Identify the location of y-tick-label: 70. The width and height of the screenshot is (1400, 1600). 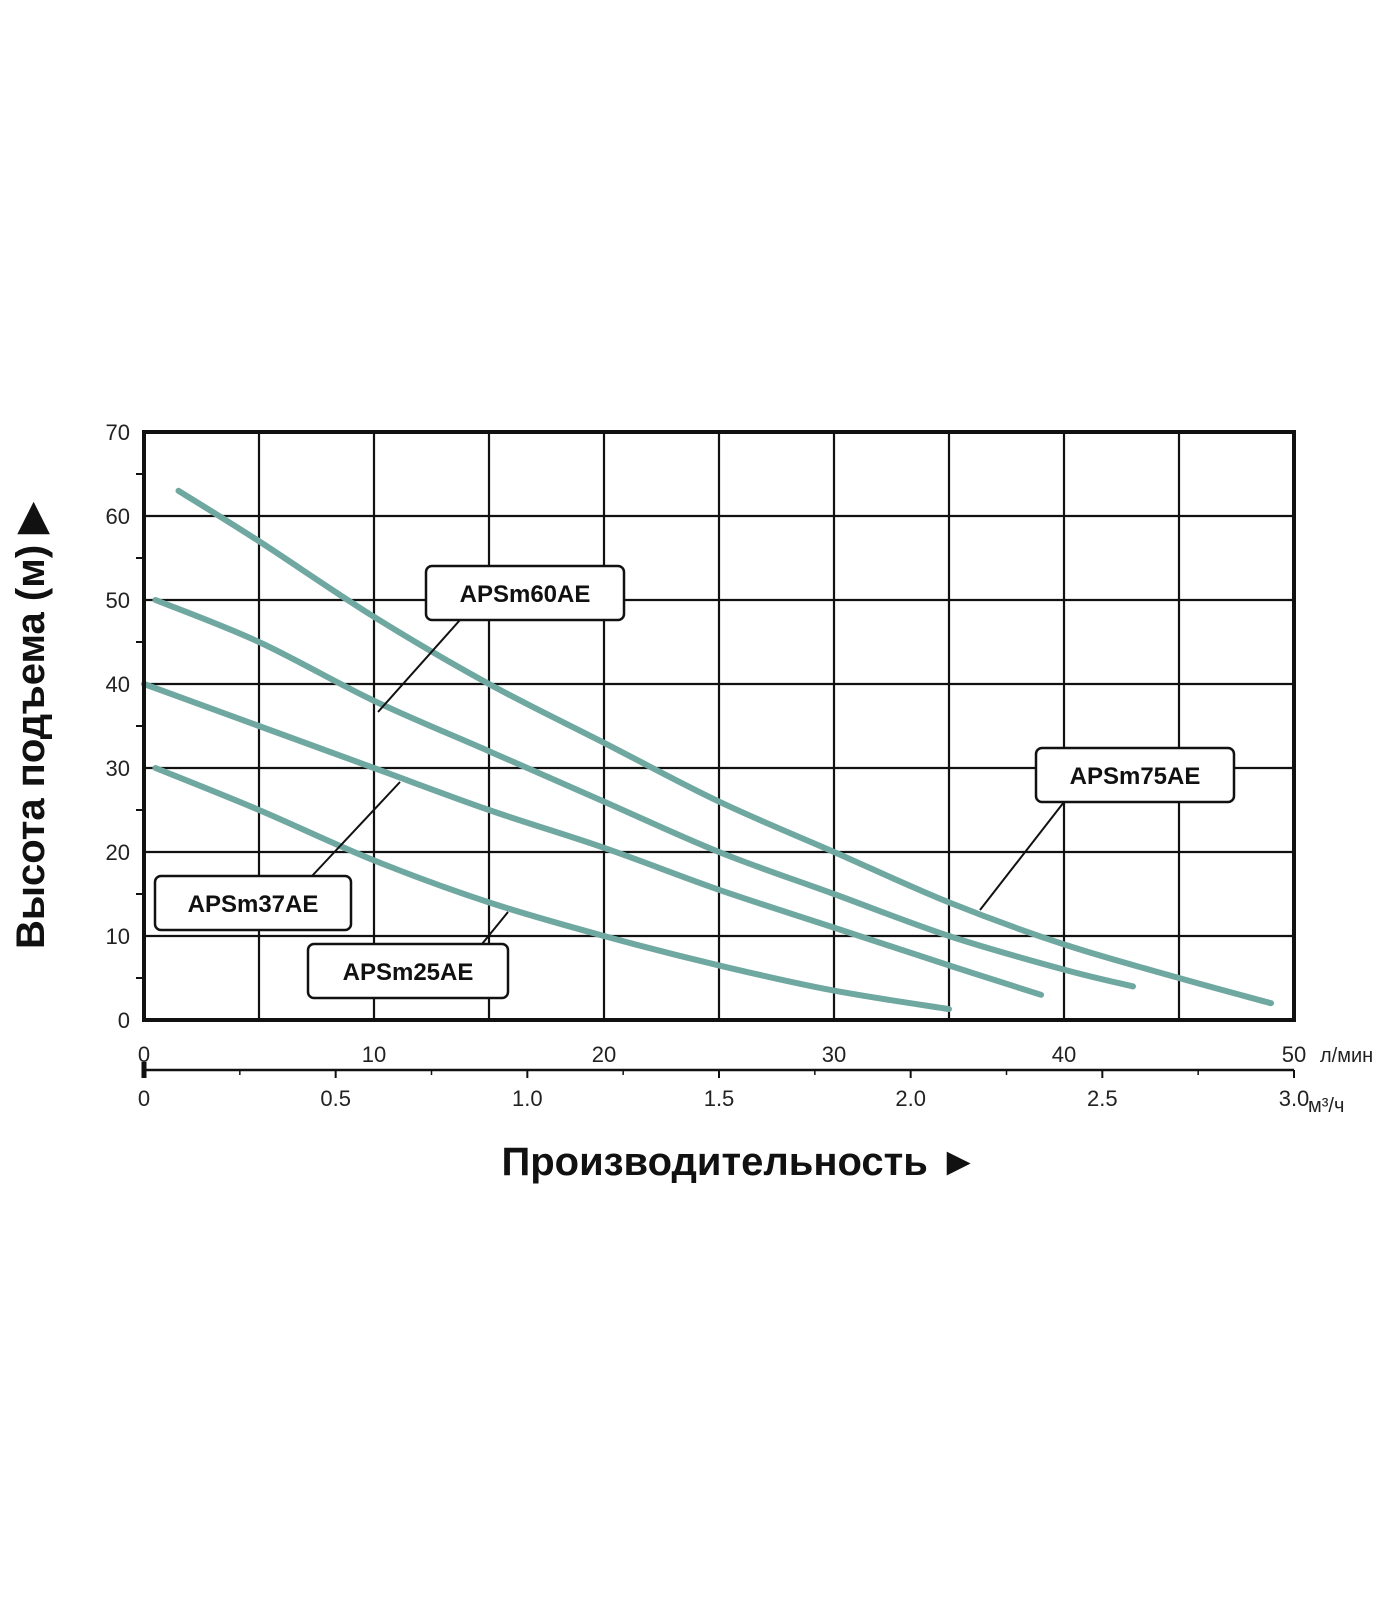
(118, 432).